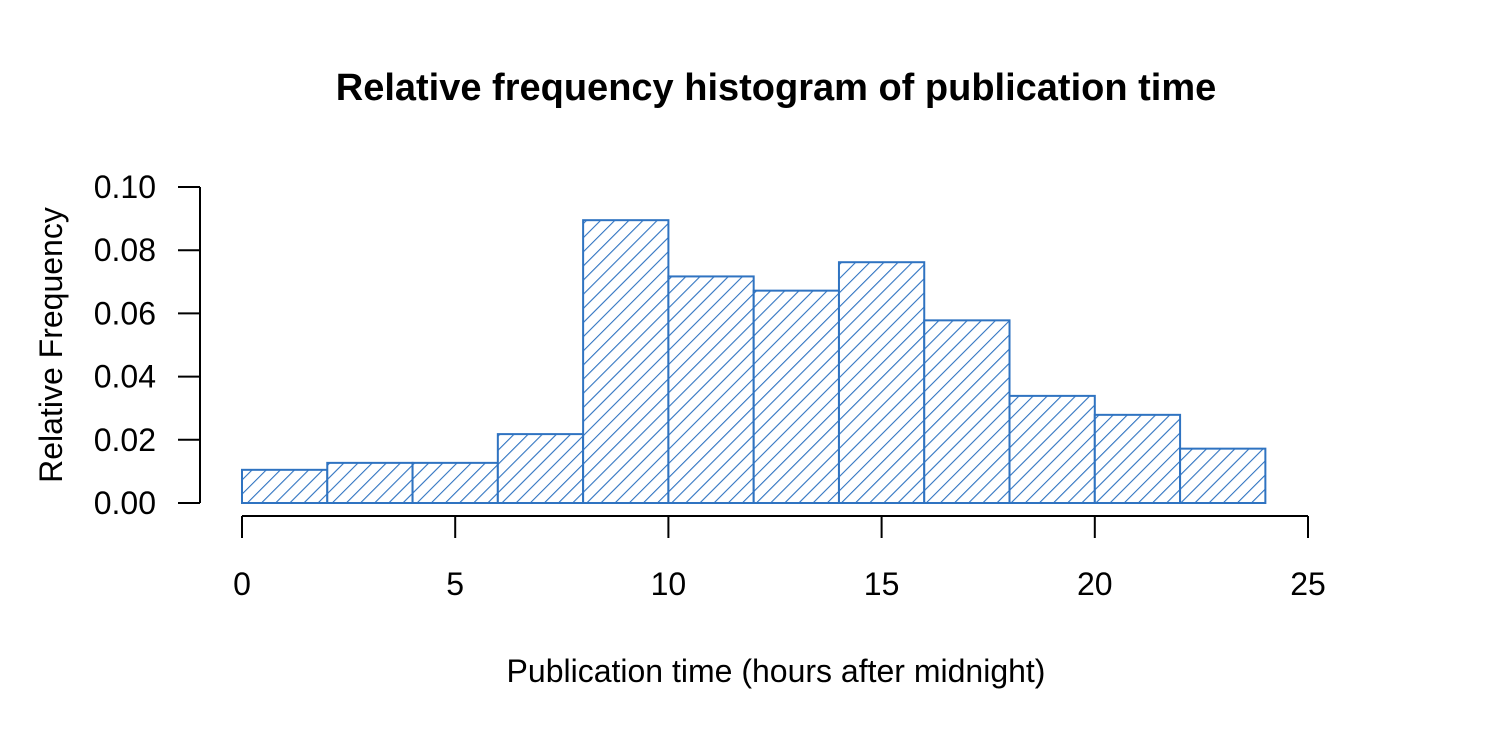 This screenshot has width=1504, height=748. I want to click on x-tick-label: 25, so click(1308, 584).